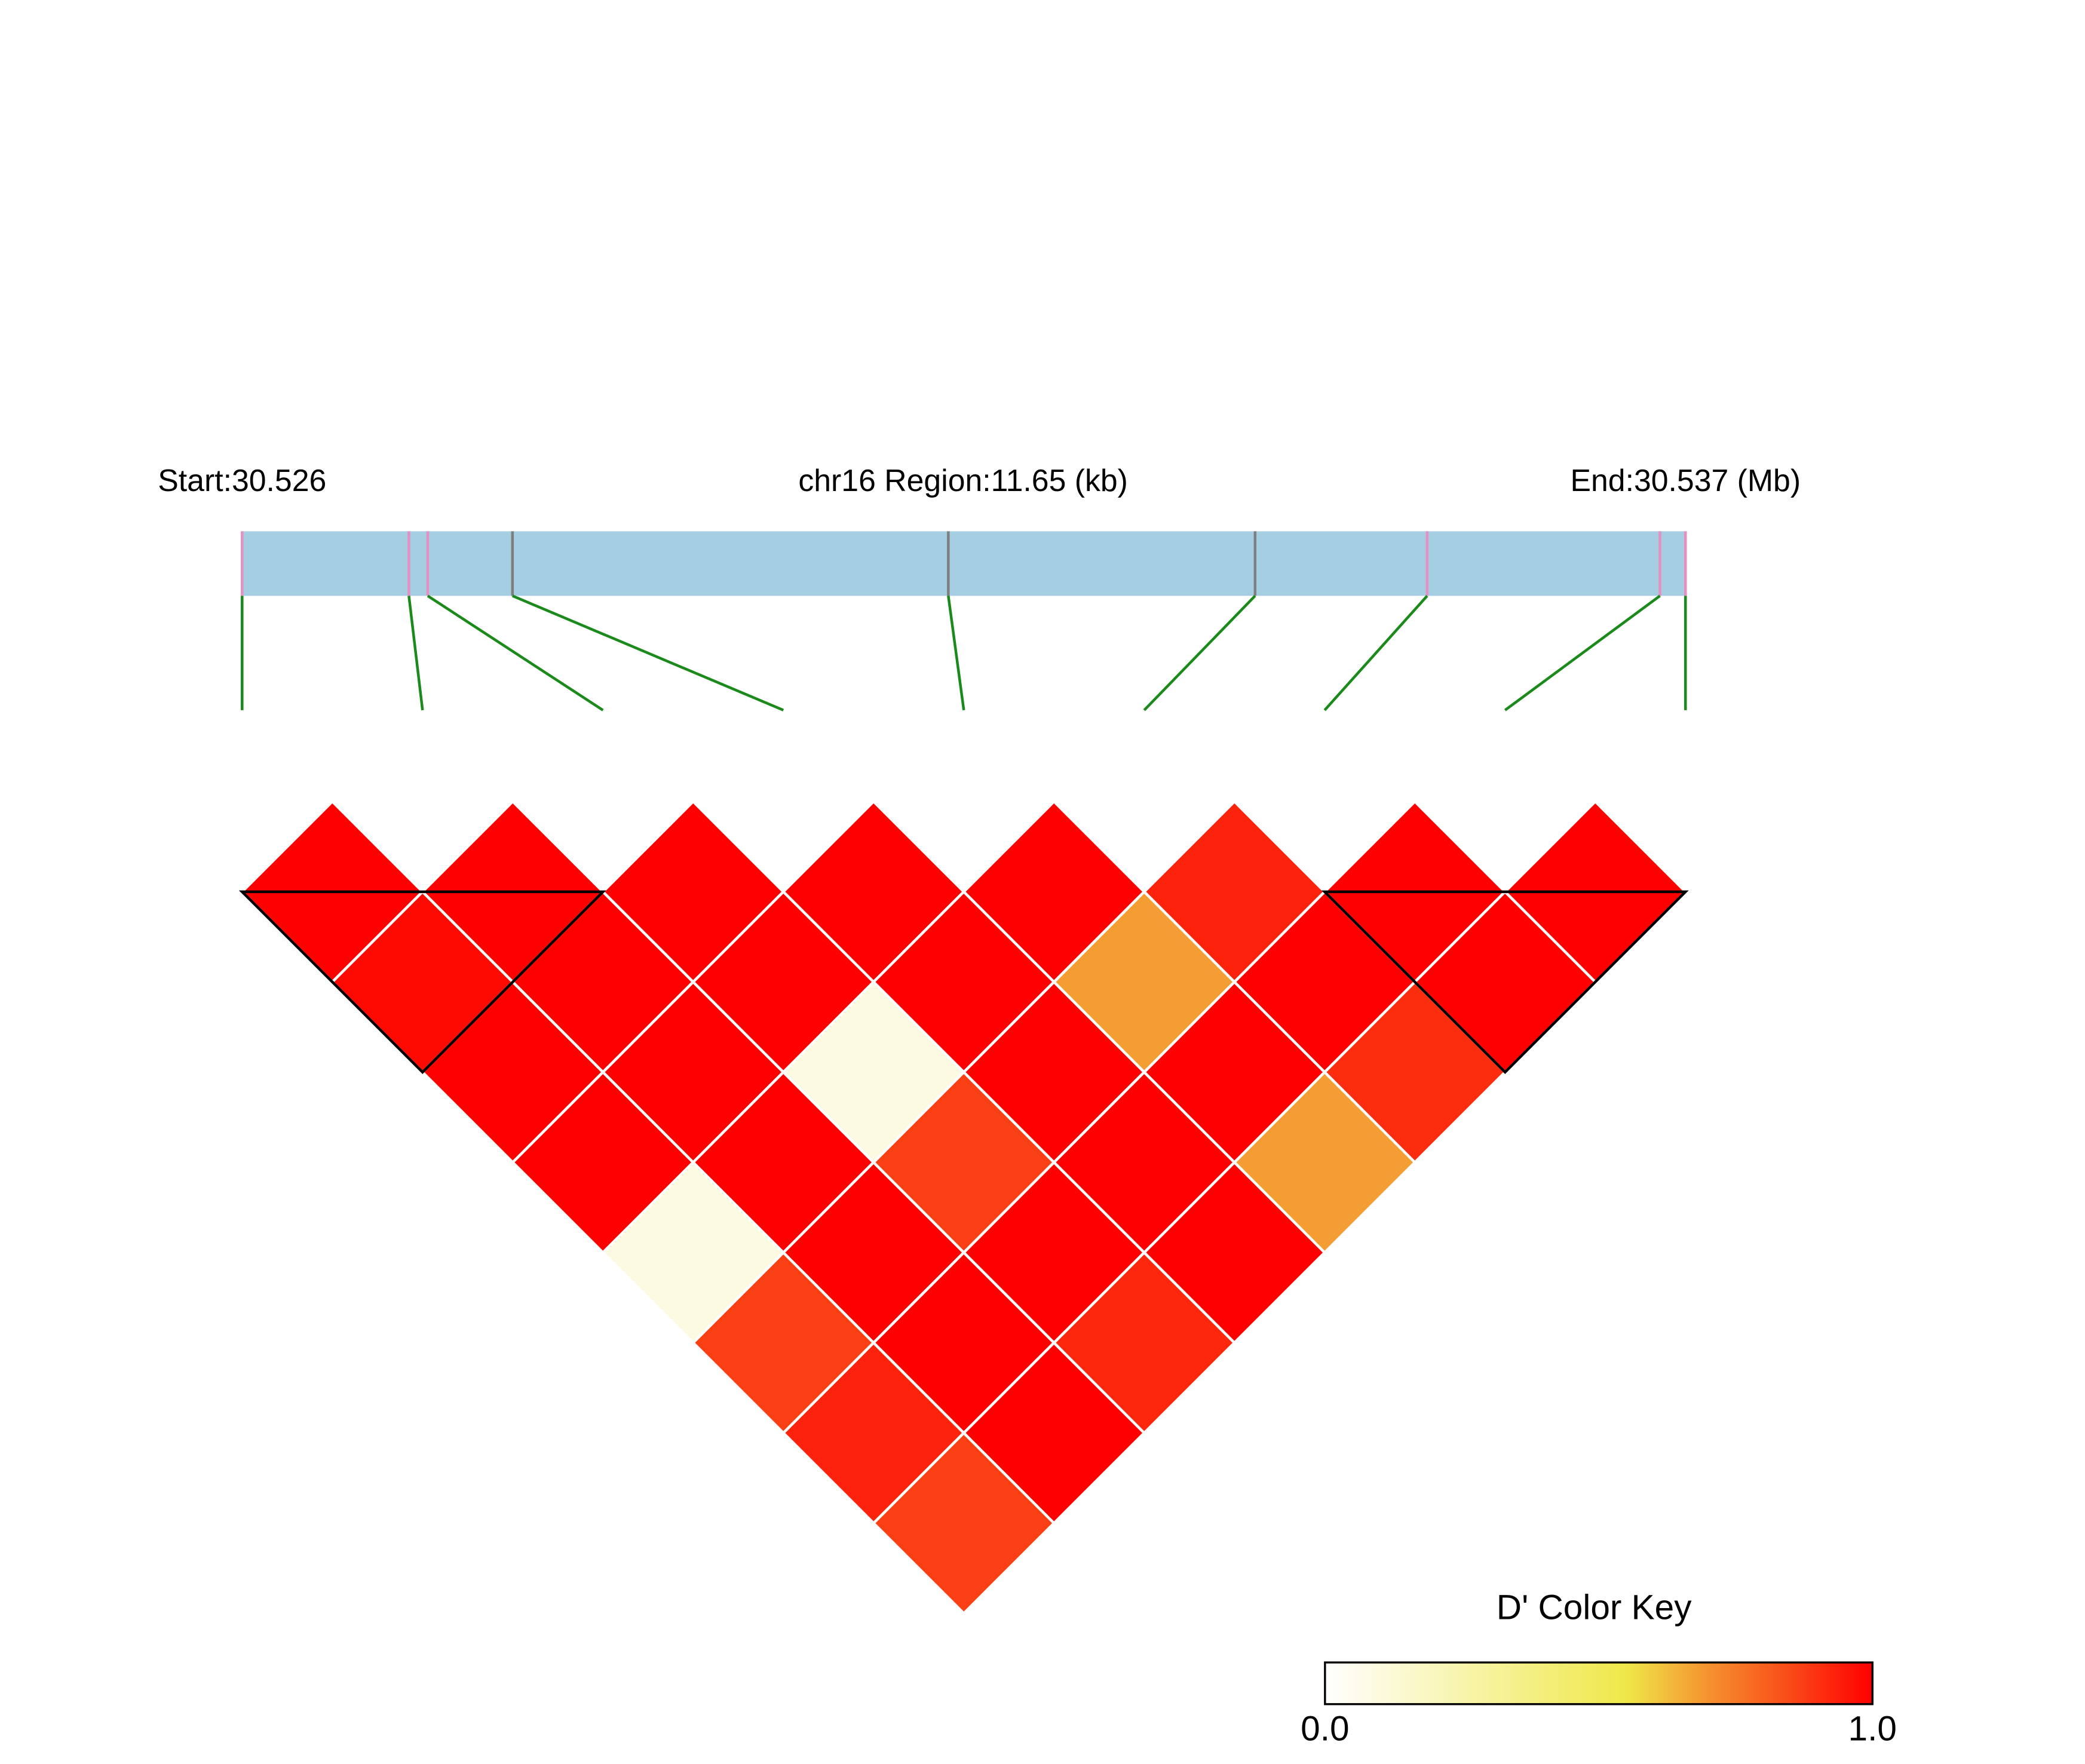  Describe the element at coordinates (1685, 480) in the screenshot. I see `end-label: End:30.537 (Mb)` at that location.